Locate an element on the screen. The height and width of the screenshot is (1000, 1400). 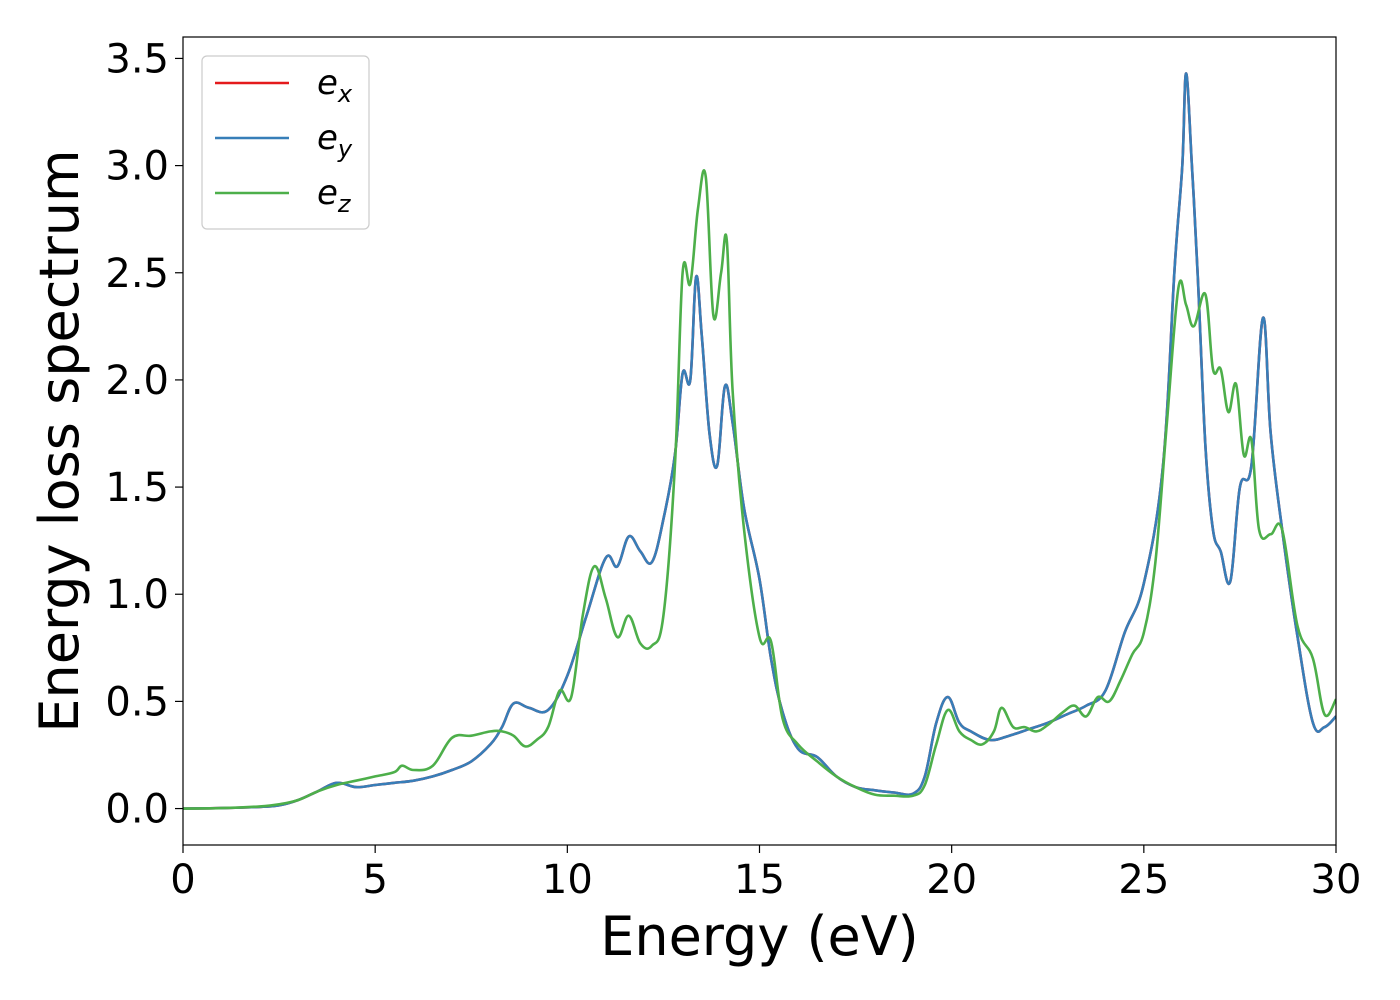
x-axis-label: Energy (eV) is located at coordinates (759, 936).